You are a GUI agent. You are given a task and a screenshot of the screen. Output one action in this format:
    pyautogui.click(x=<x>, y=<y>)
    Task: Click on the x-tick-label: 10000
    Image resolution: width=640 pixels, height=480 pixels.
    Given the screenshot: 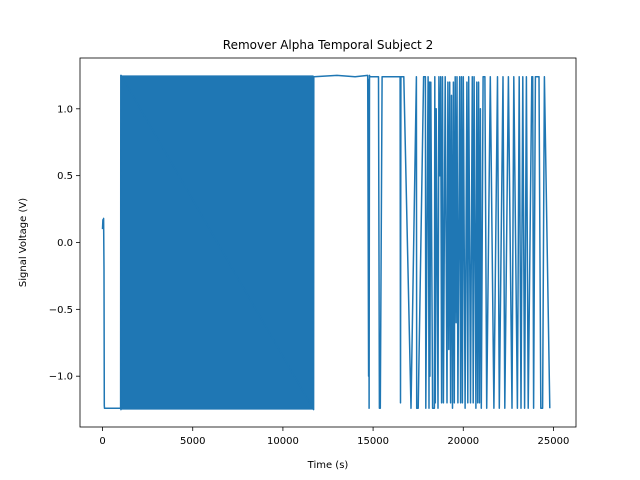 What is the action you would take?
    pyautogui.click(x=283, y=441)
    